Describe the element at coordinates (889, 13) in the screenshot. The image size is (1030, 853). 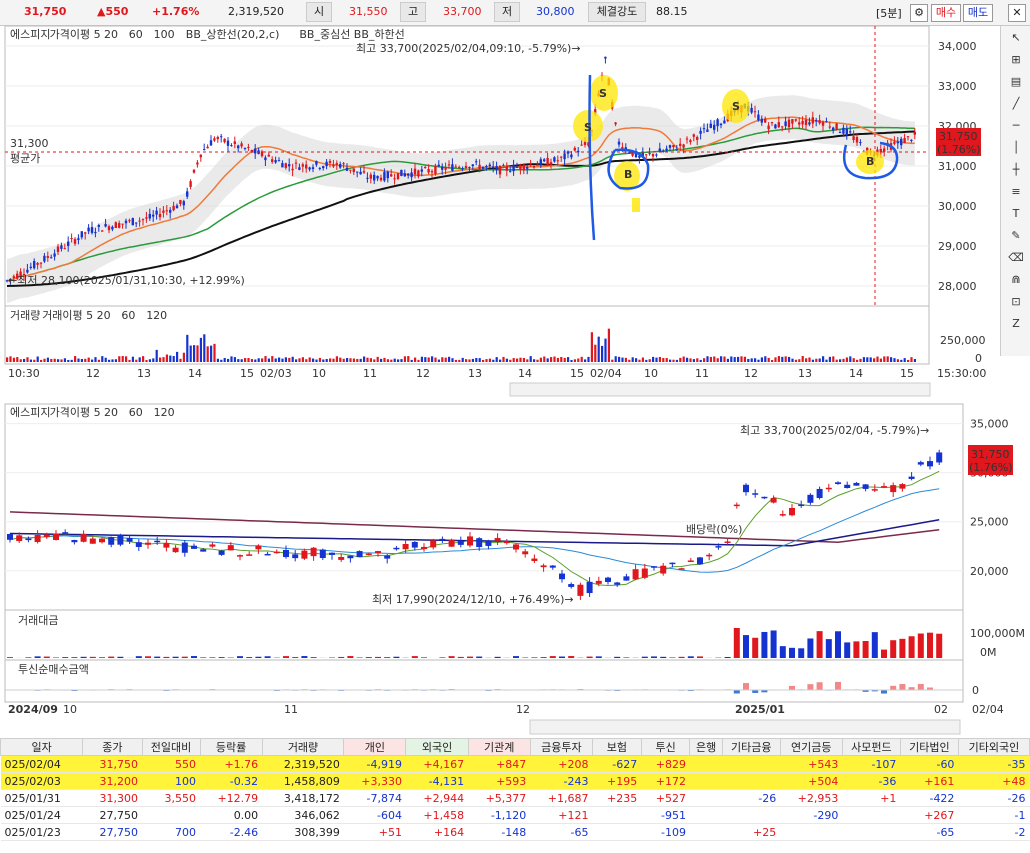
I see `period-selector: [5분]` at that location.